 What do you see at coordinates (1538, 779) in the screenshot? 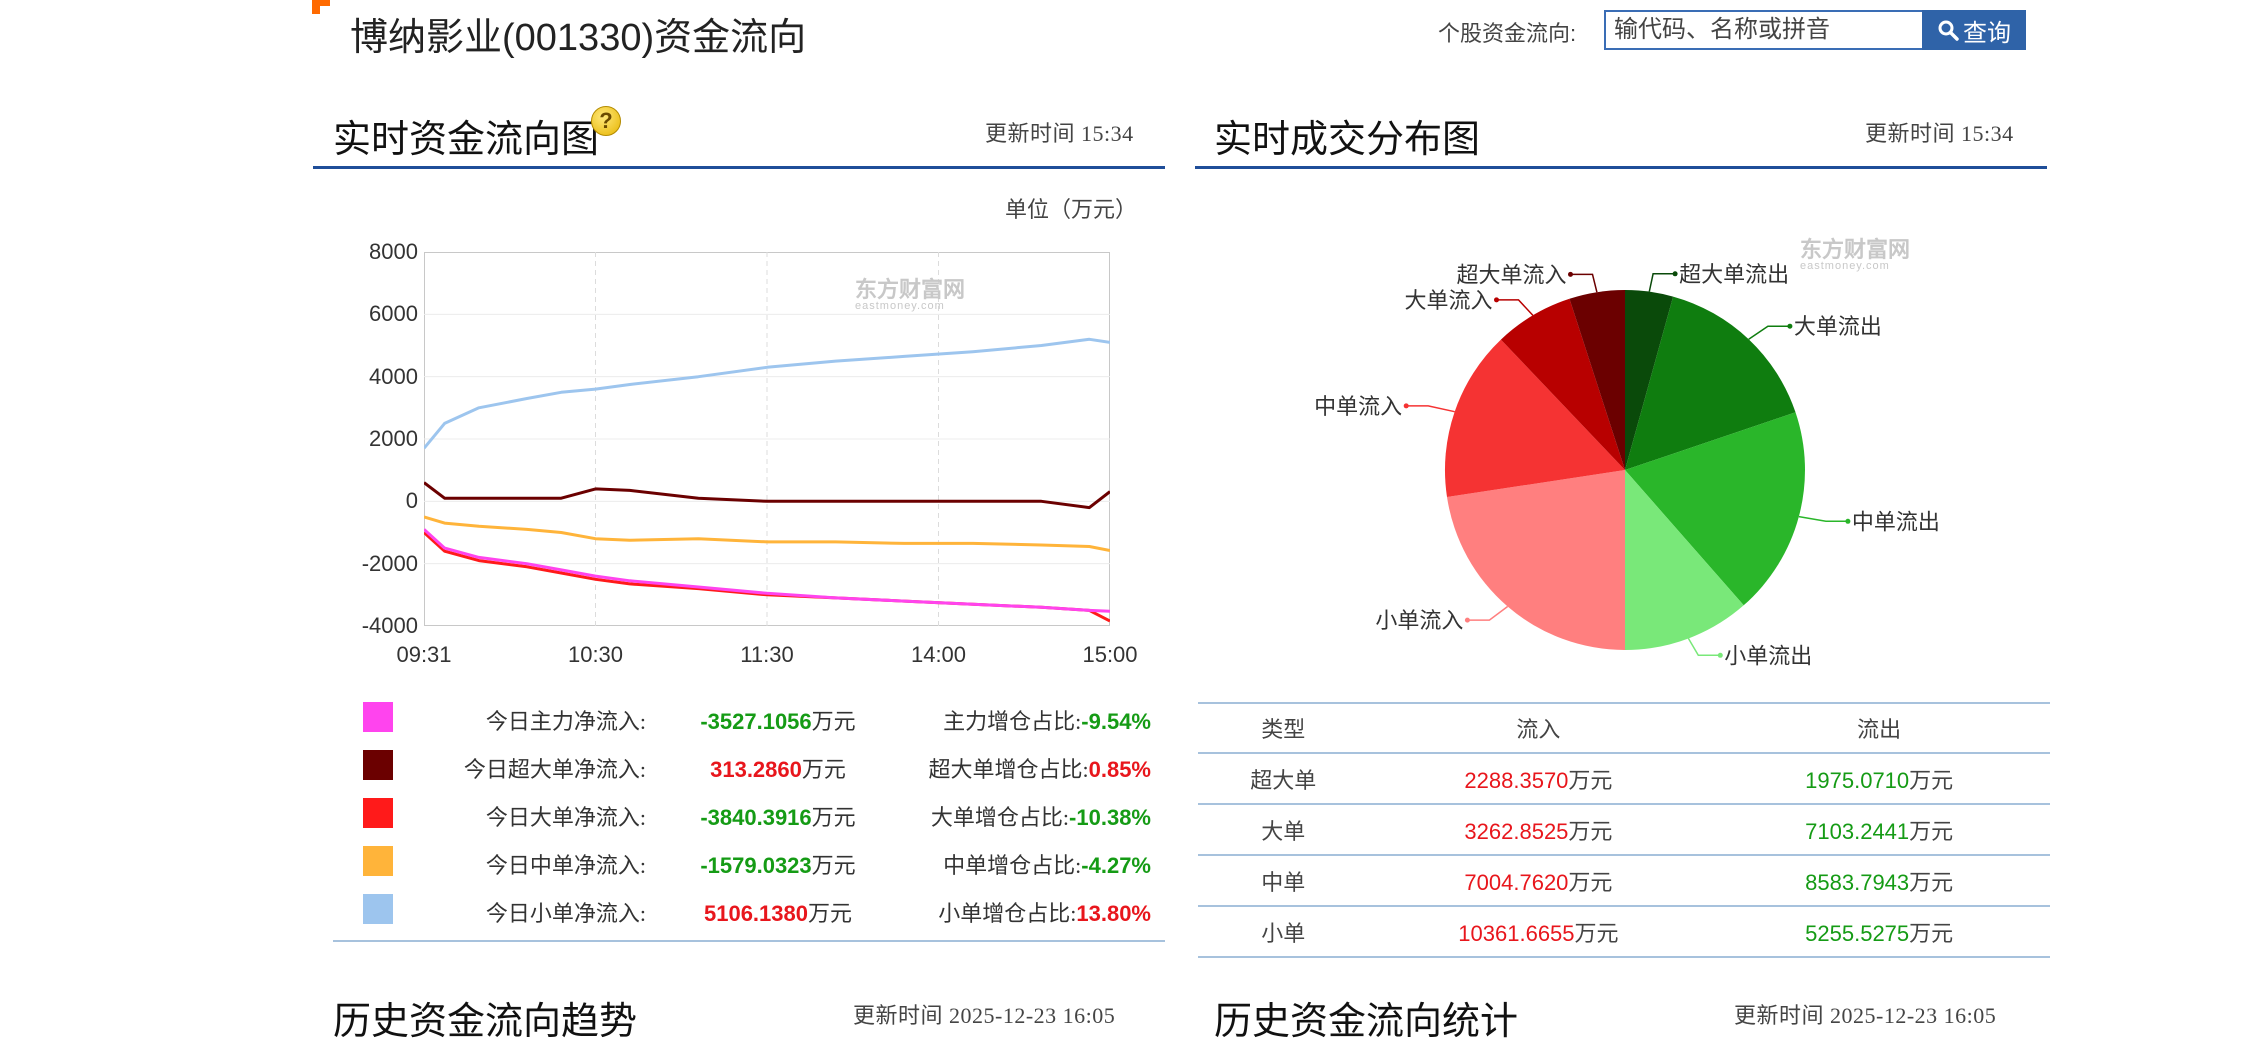
I see `table-cell-in: 2288.3570万元` at bounding box center [1538, 779].